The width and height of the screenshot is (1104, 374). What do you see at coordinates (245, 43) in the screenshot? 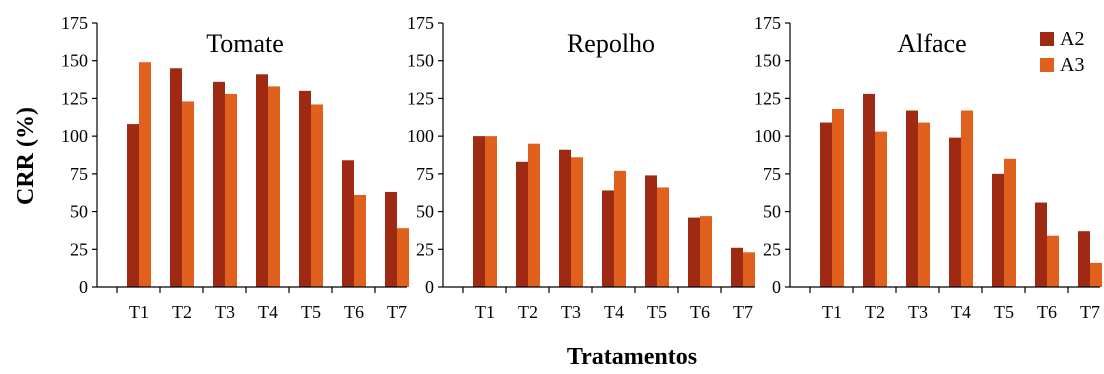
I see `chart-title: Tomate` at bounding box center [245, 43].